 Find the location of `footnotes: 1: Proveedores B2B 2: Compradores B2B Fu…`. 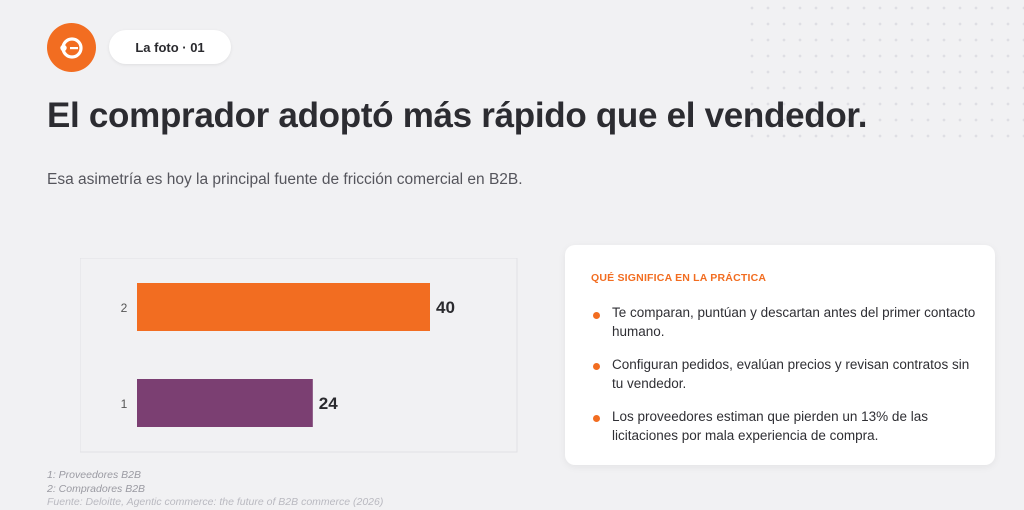

footnotes: 1: Proveedores B2B 2: Compradores B2B Fu… is located at coordinates (215, 489).